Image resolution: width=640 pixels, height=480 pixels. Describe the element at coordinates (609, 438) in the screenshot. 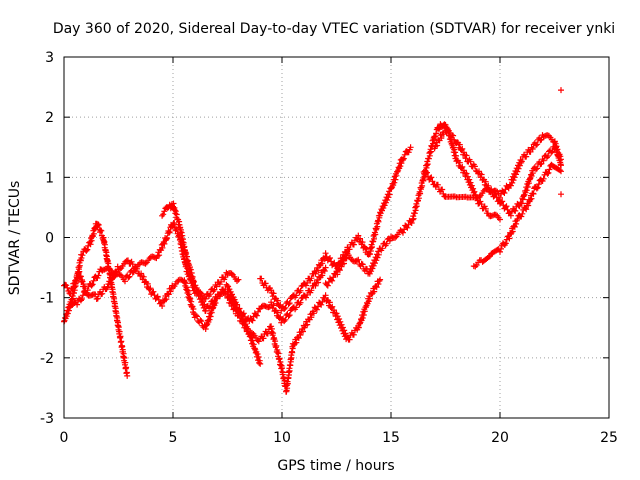

I see `x-tick-label: 25` at that location.